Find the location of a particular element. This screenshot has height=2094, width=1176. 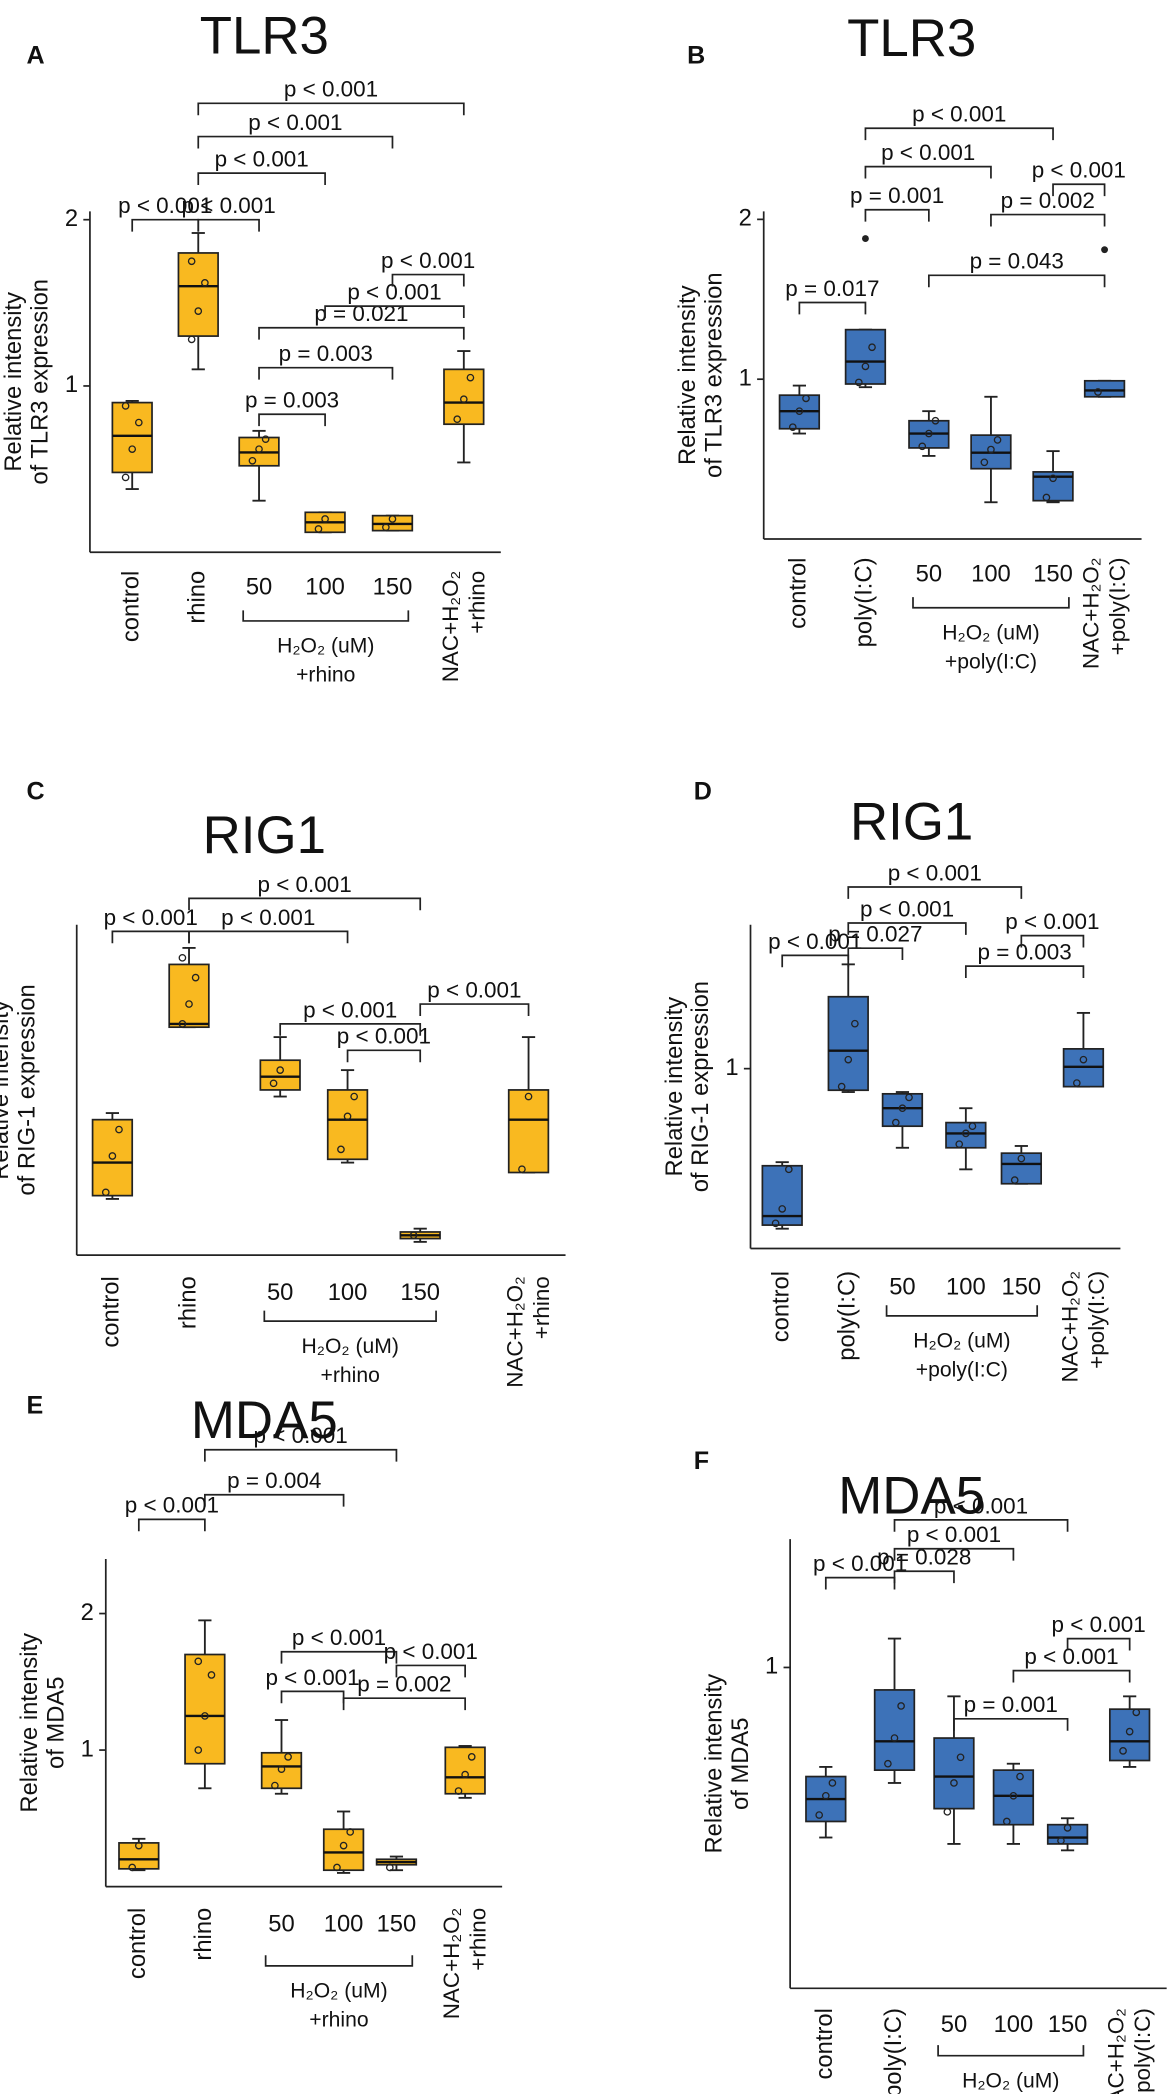

y-axis-label: of MDA5 is located at coordinates (56, 1723).